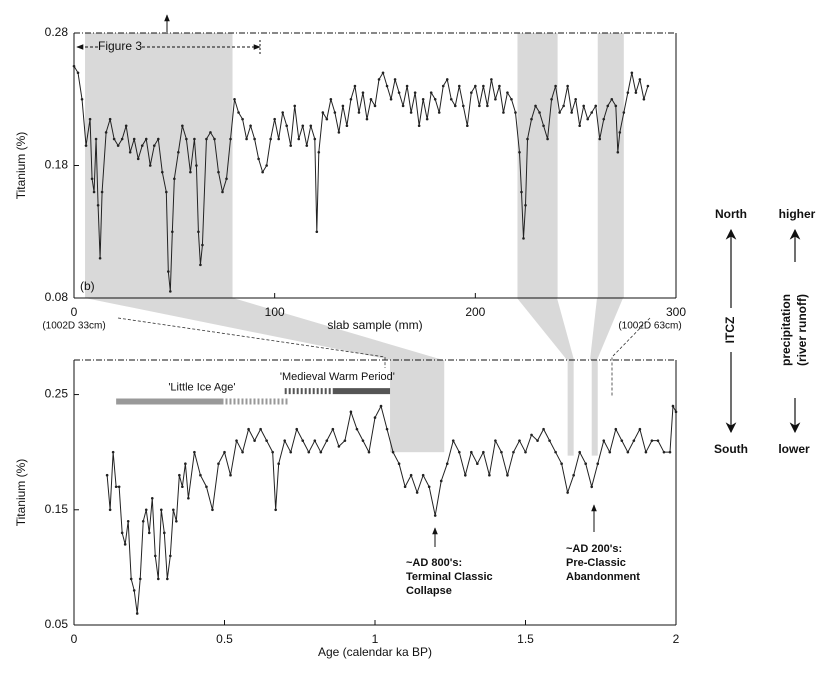  Describe the element at coordinates (74, 312) in the screenshot. I see `x-tick-label: 0` at that location.